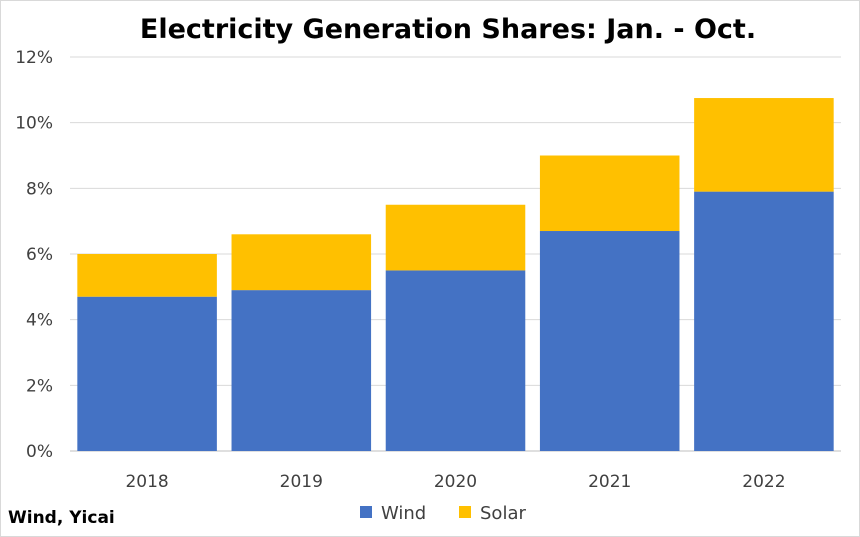  What do you see at coordinates (503, 513) in the screenshot?
I see `legend-label-solar: Solar` at bounding box center [503, 513].